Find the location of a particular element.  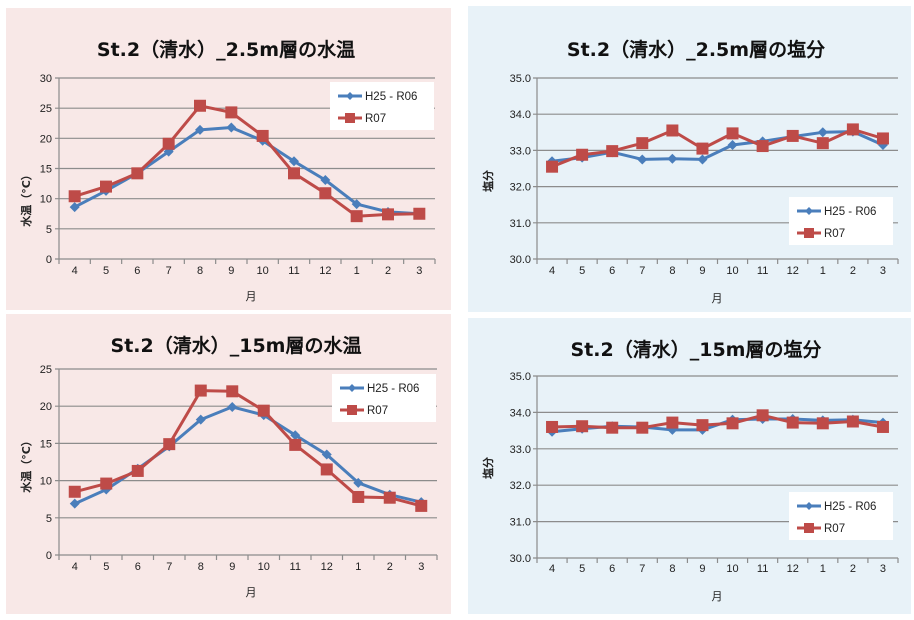

legend-label: R07 is located at coordinates (834, 234).